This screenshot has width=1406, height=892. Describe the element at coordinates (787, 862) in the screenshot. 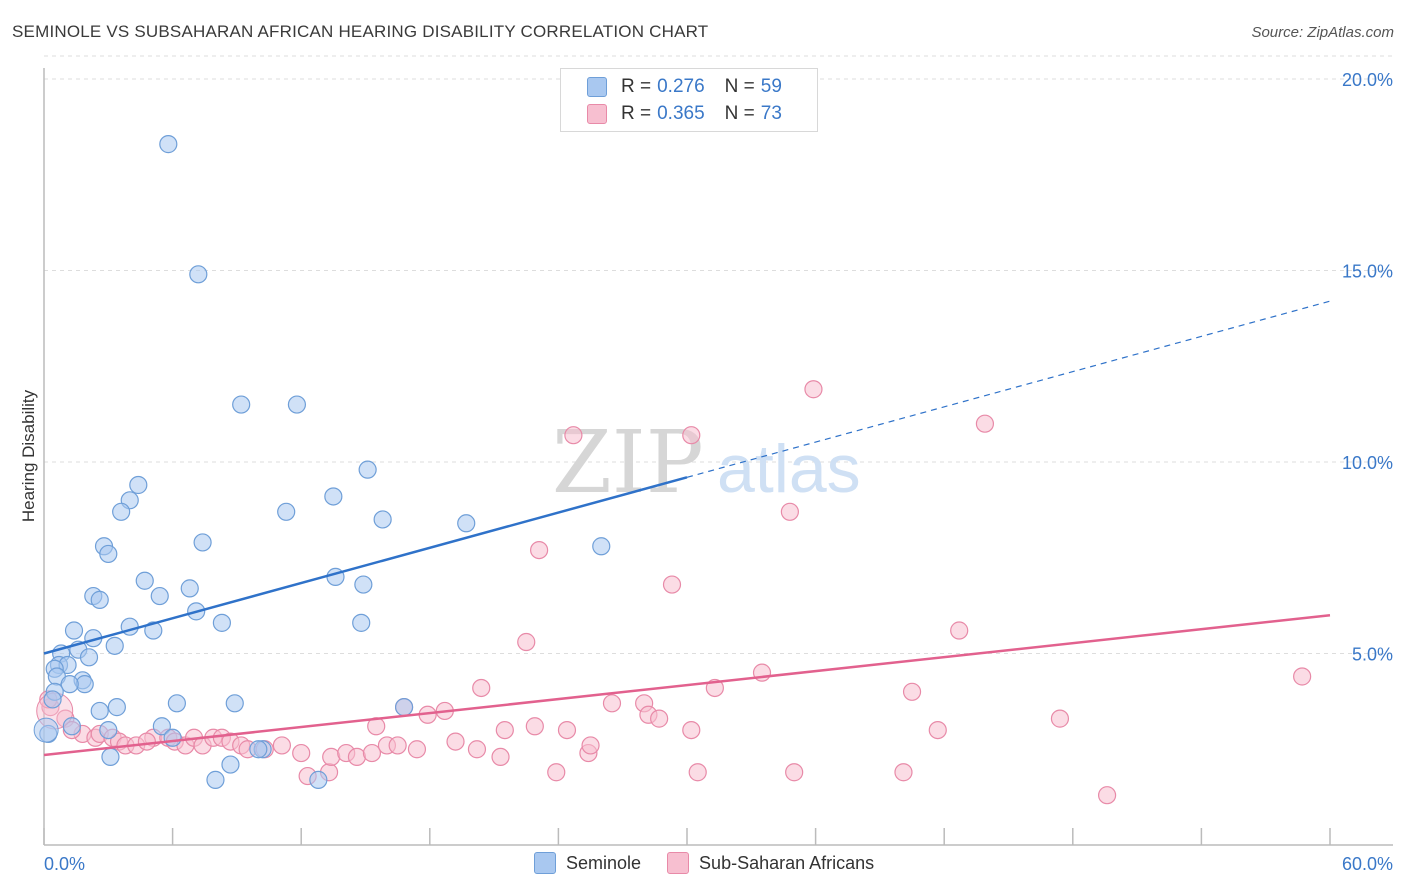

I see `legend-label-african: Sub-Saharan Africans` at that location.